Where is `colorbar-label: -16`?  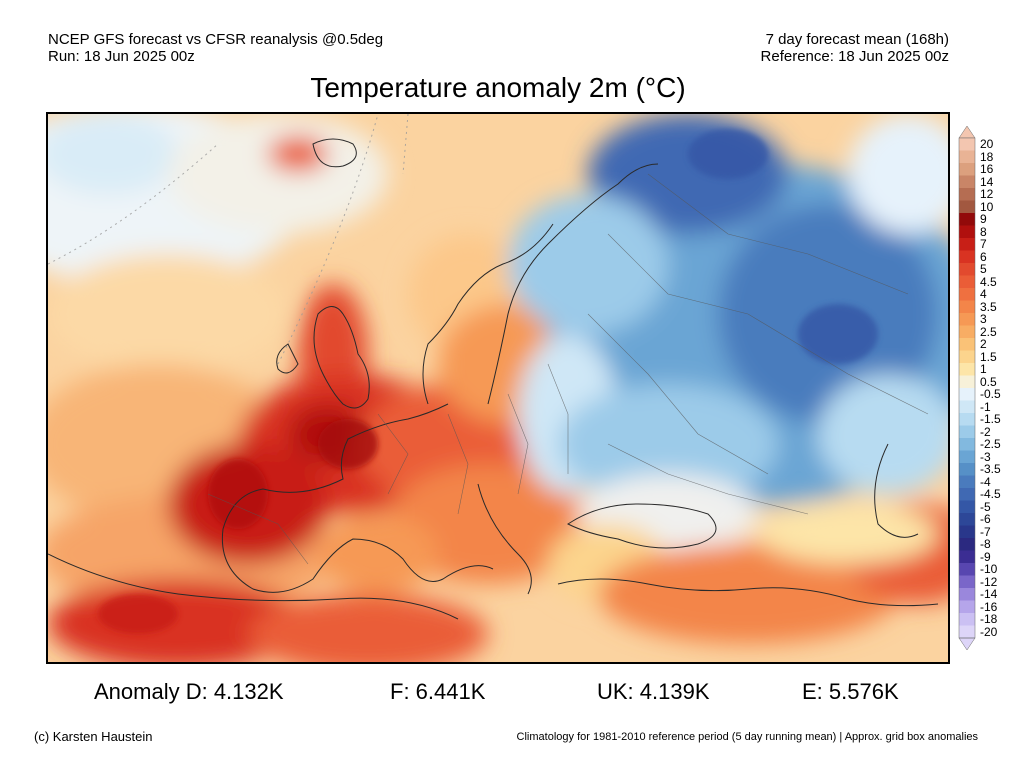
colorbar-label: -16 is located at coordinates (989, 606).